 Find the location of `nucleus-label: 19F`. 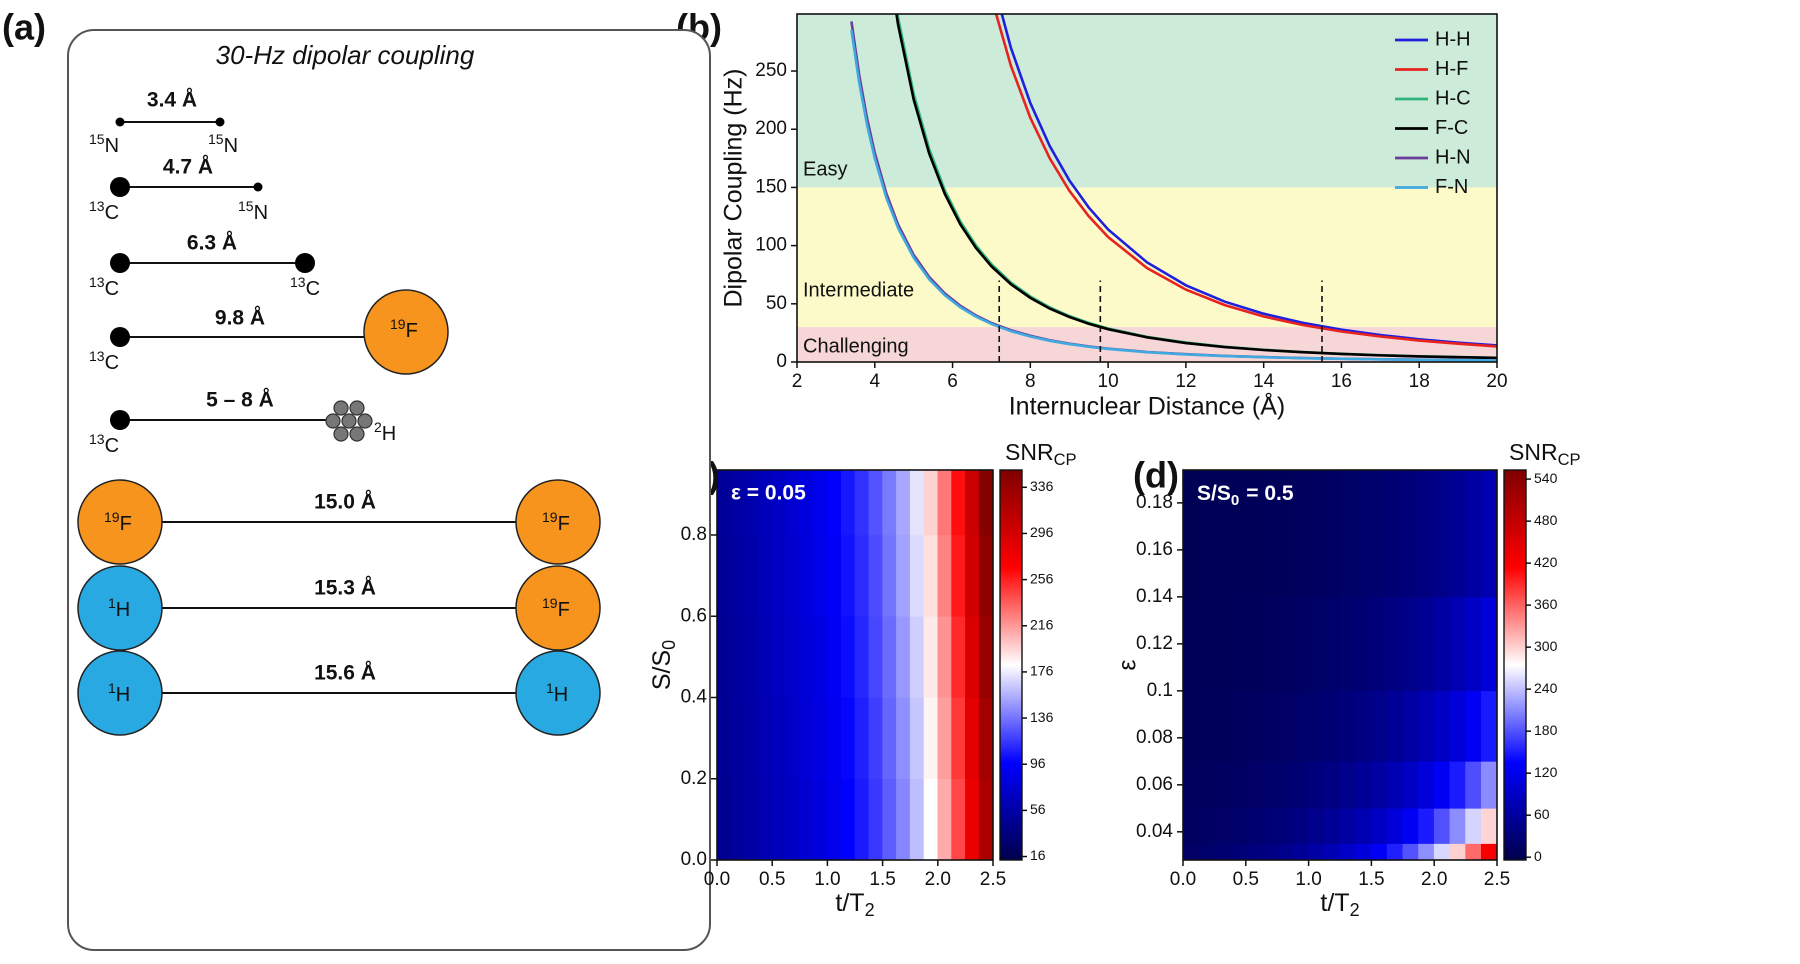

nucleus-label: 19F is located at coordinates (556, 522).